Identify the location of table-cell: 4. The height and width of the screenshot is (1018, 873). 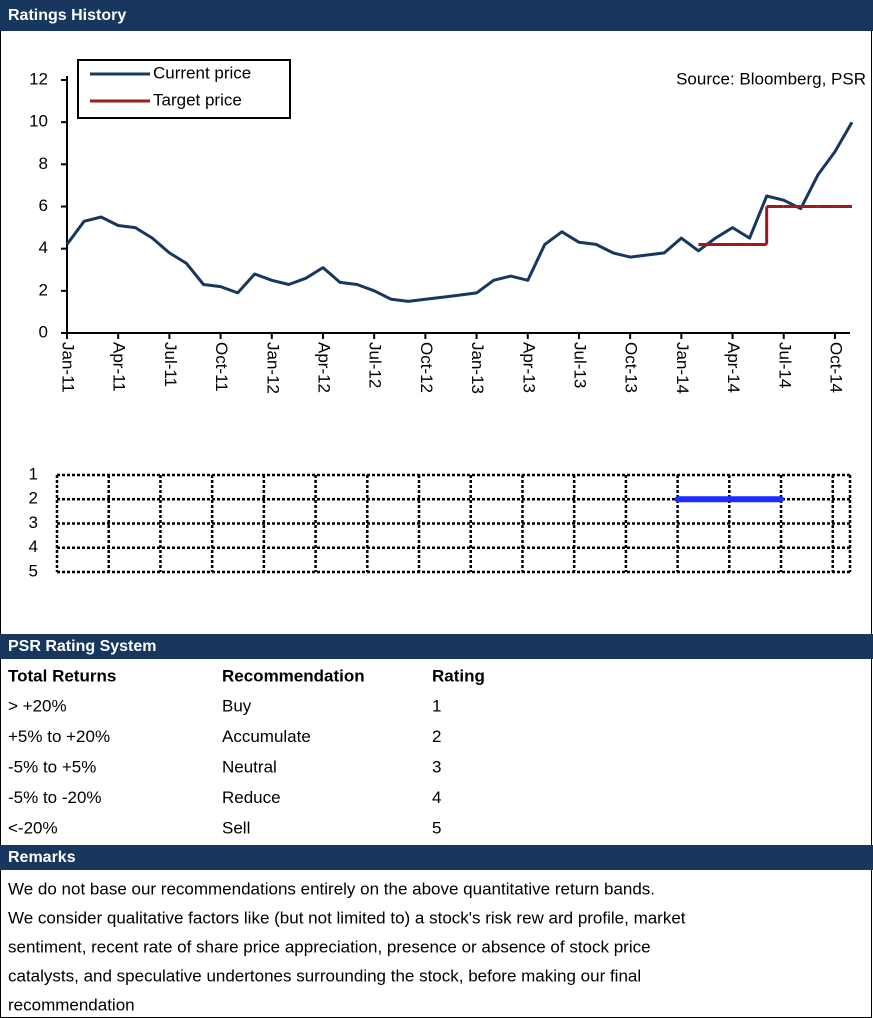
(436, 797).